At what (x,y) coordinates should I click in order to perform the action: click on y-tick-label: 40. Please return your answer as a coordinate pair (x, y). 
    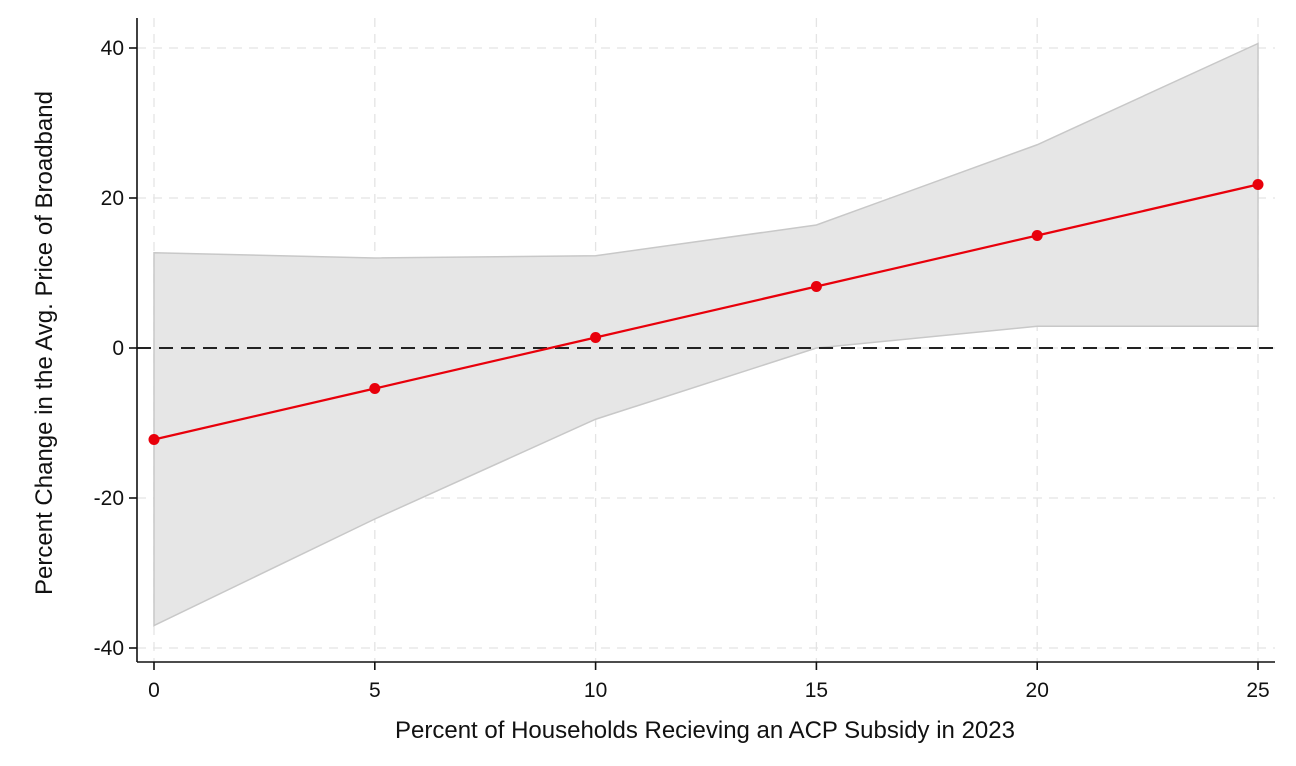
    Looking at the image, I should click on (112, 48).